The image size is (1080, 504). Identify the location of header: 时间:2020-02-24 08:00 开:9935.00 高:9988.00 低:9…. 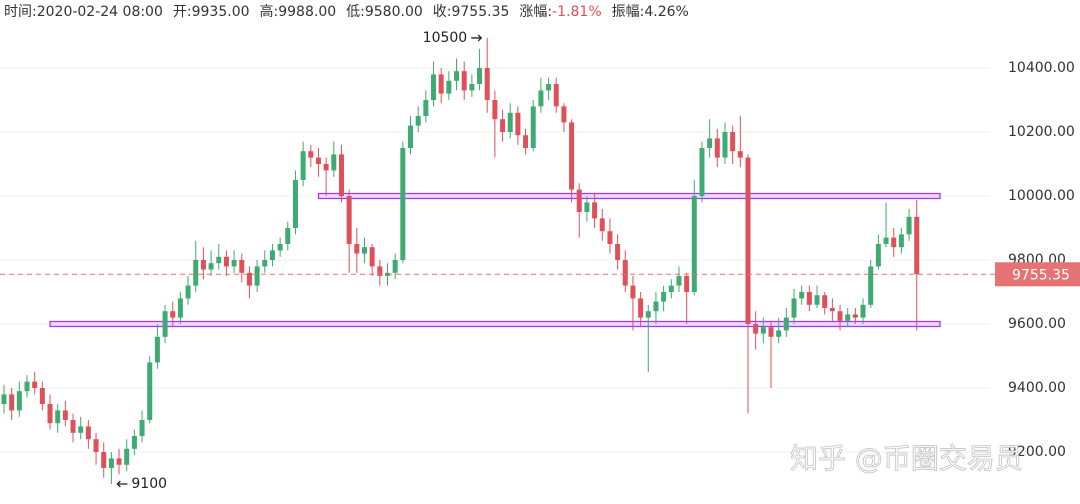
(346, 11).